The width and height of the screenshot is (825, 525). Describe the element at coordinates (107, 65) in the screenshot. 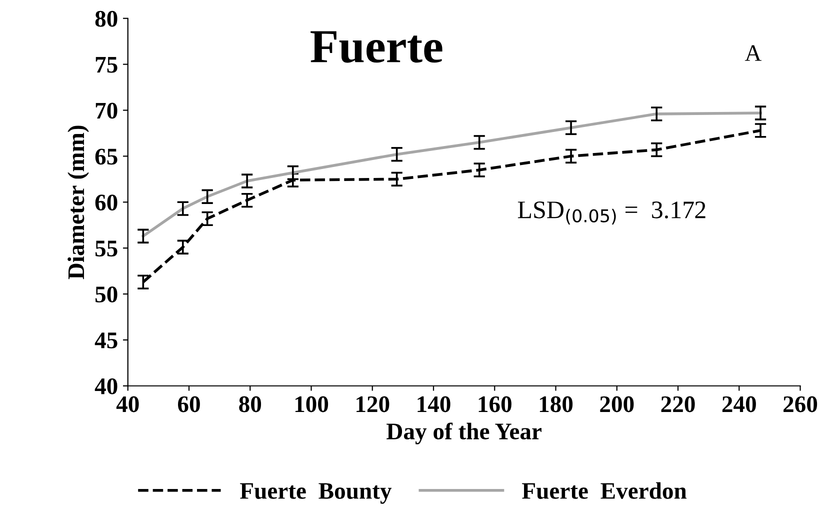

I see `y-tick-label: 75` at that location.